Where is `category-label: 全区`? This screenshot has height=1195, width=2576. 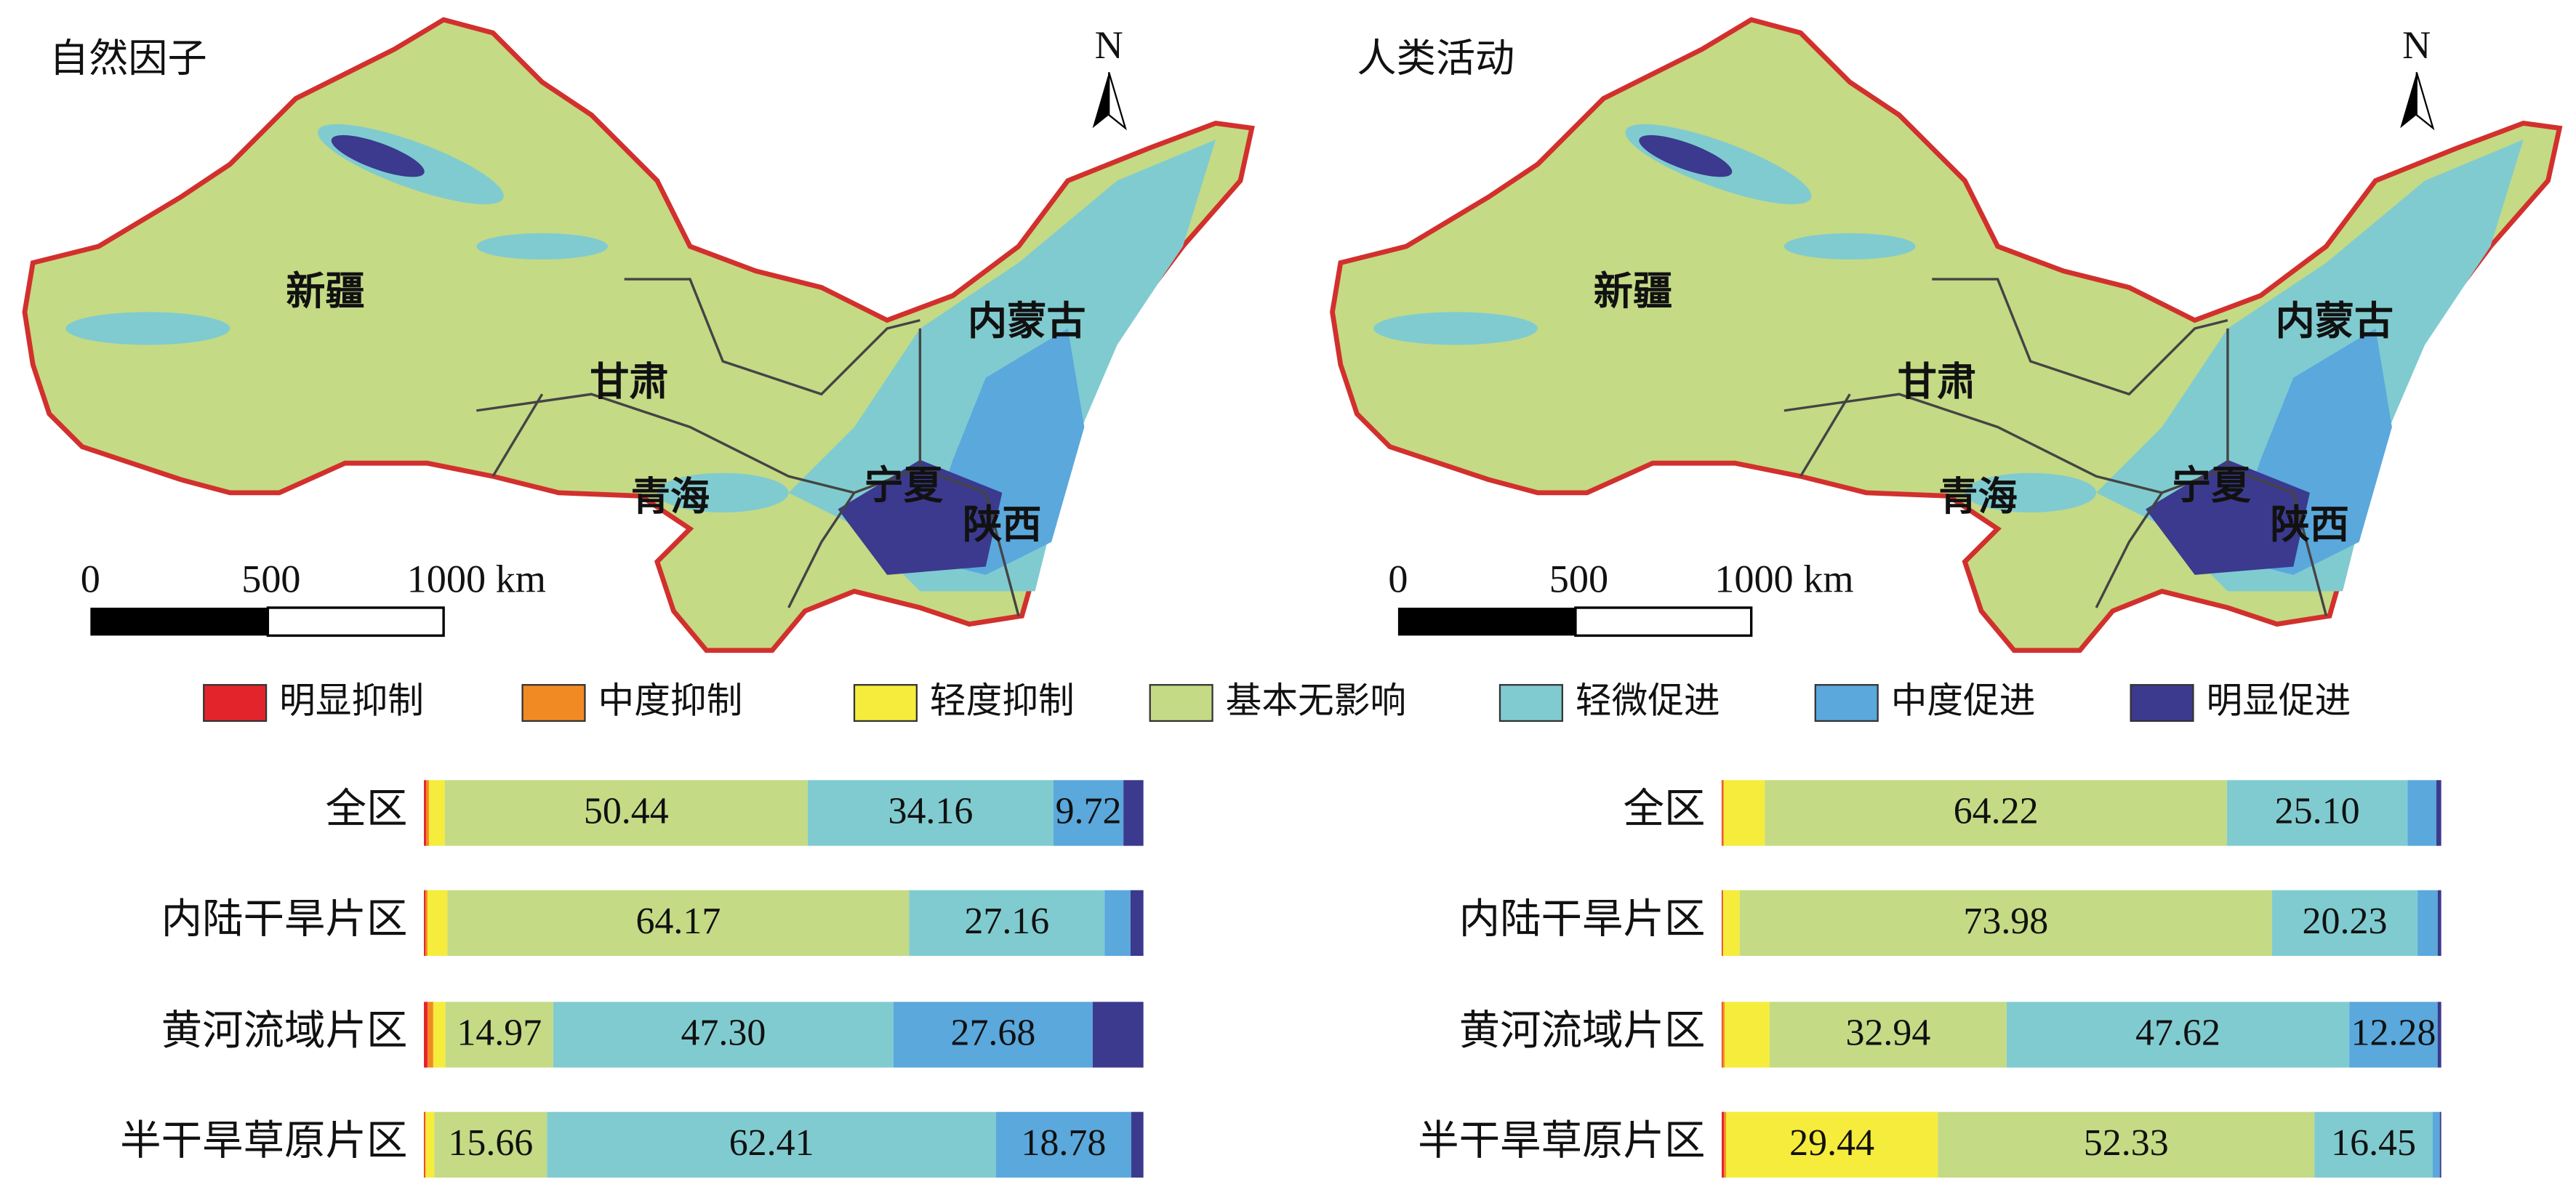
category-label: 全区 is located at coordinates (1664, 809).